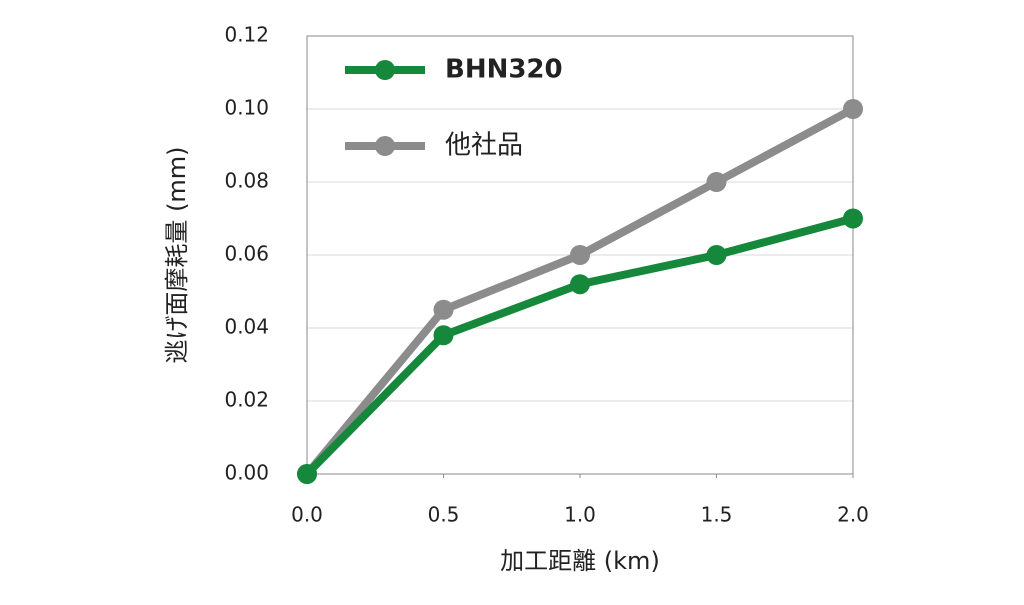 This screenshot has height=605, width=1024. Describe the element at coordinates (580, 561) in the screenshot. I see `x-axis-label: 加工距離 (km)` at that location.